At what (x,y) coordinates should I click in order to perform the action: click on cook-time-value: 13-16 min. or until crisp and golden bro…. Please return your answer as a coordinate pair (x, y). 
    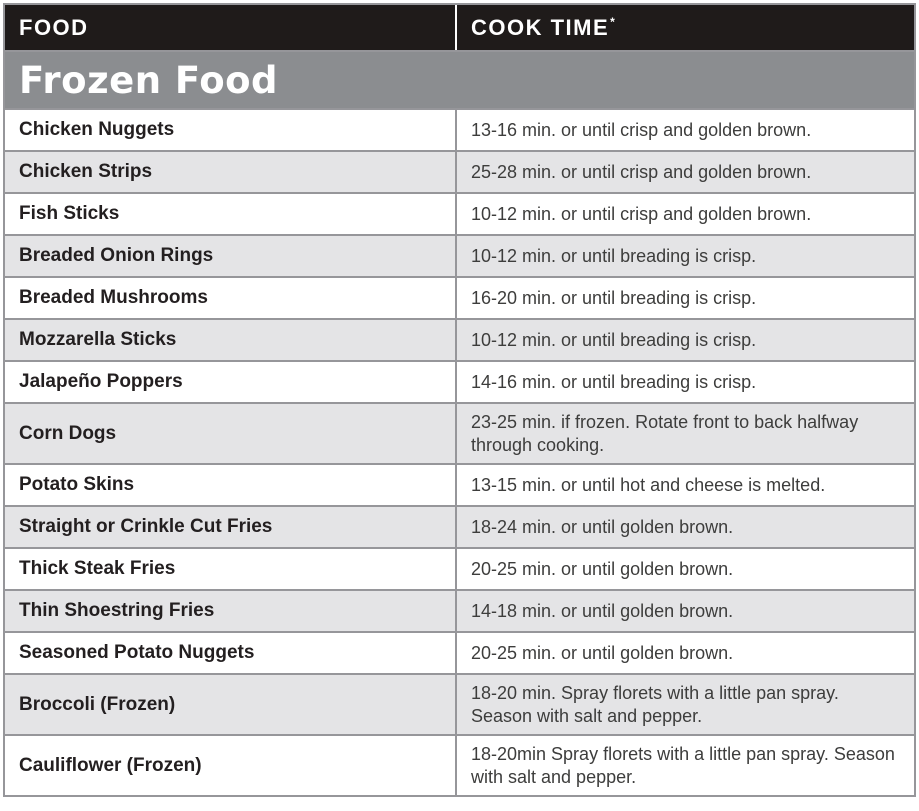
    Looking at the image, I should click on (684, 130).